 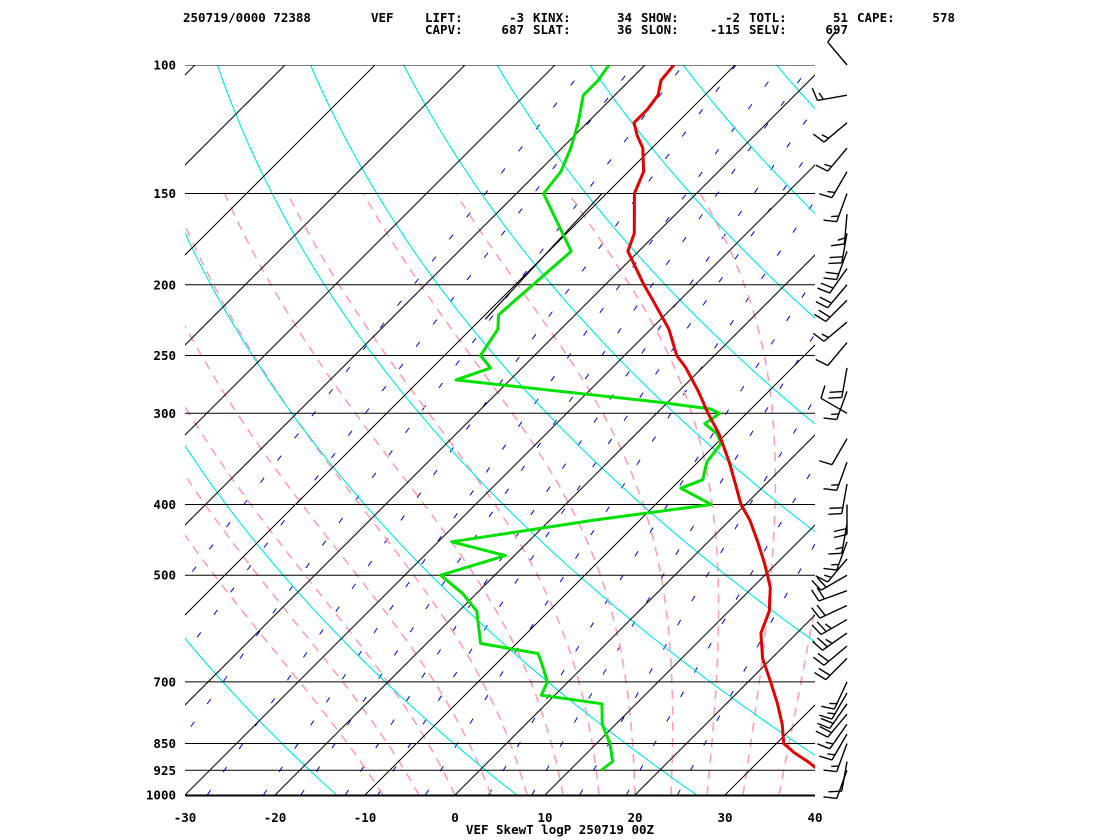 I want to click on header-field: SELV:, so click(x=768, y=29).